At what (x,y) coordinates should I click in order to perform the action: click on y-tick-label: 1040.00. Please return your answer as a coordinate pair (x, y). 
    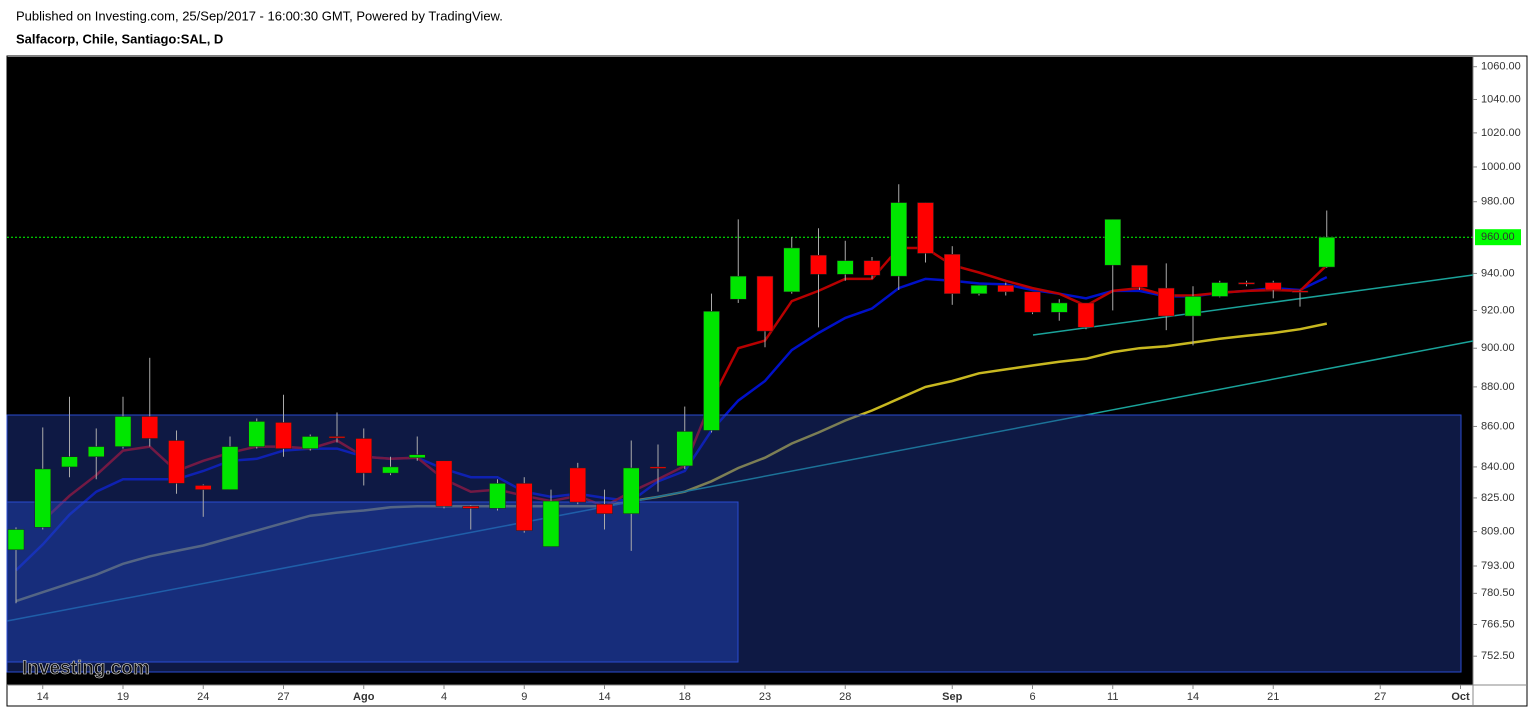
    Looking at the image, I should click on (1501, 99).